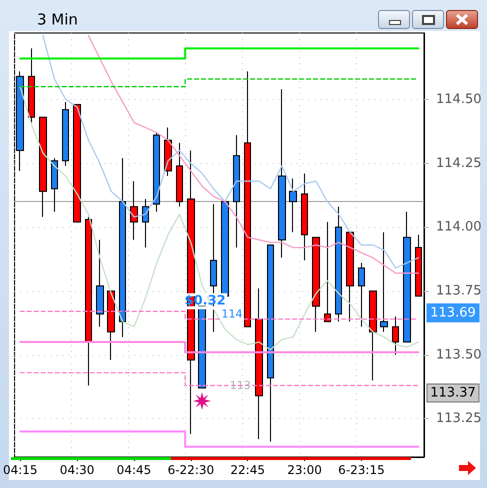 Image resolution: width=487 pixels, height=488 pixels. Describe the element at coordinates (20, 470) in the screenshot. I see `x-tick-label: 04:15` at that location.